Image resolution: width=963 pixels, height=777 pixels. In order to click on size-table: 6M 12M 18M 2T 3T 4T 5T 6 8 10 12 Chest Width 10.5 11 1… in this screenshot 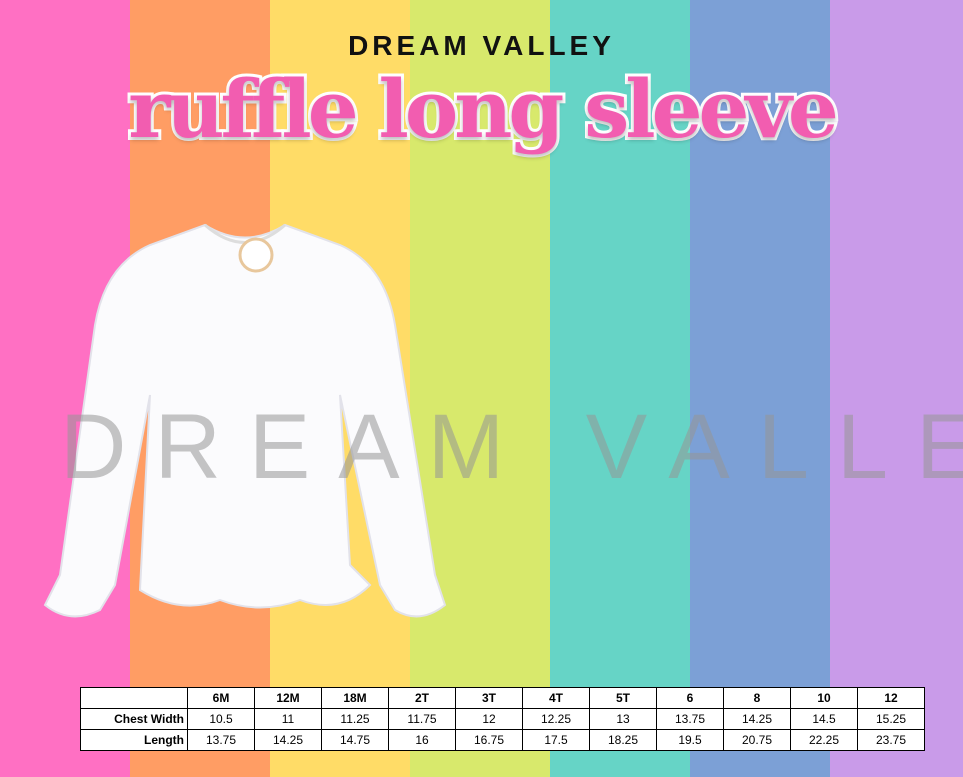, I will do `click(502, 719)`.